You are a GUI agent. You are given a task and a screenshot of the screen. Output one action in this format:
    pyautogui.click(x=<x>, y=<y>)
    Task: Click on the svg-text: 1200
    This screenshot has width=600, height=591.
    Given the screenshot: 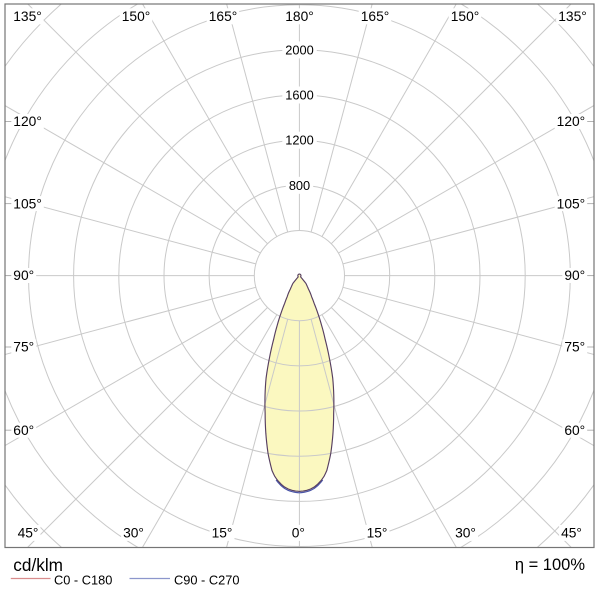 What is the action you would take?
    pyautogui.click(x=299, y=140)
    